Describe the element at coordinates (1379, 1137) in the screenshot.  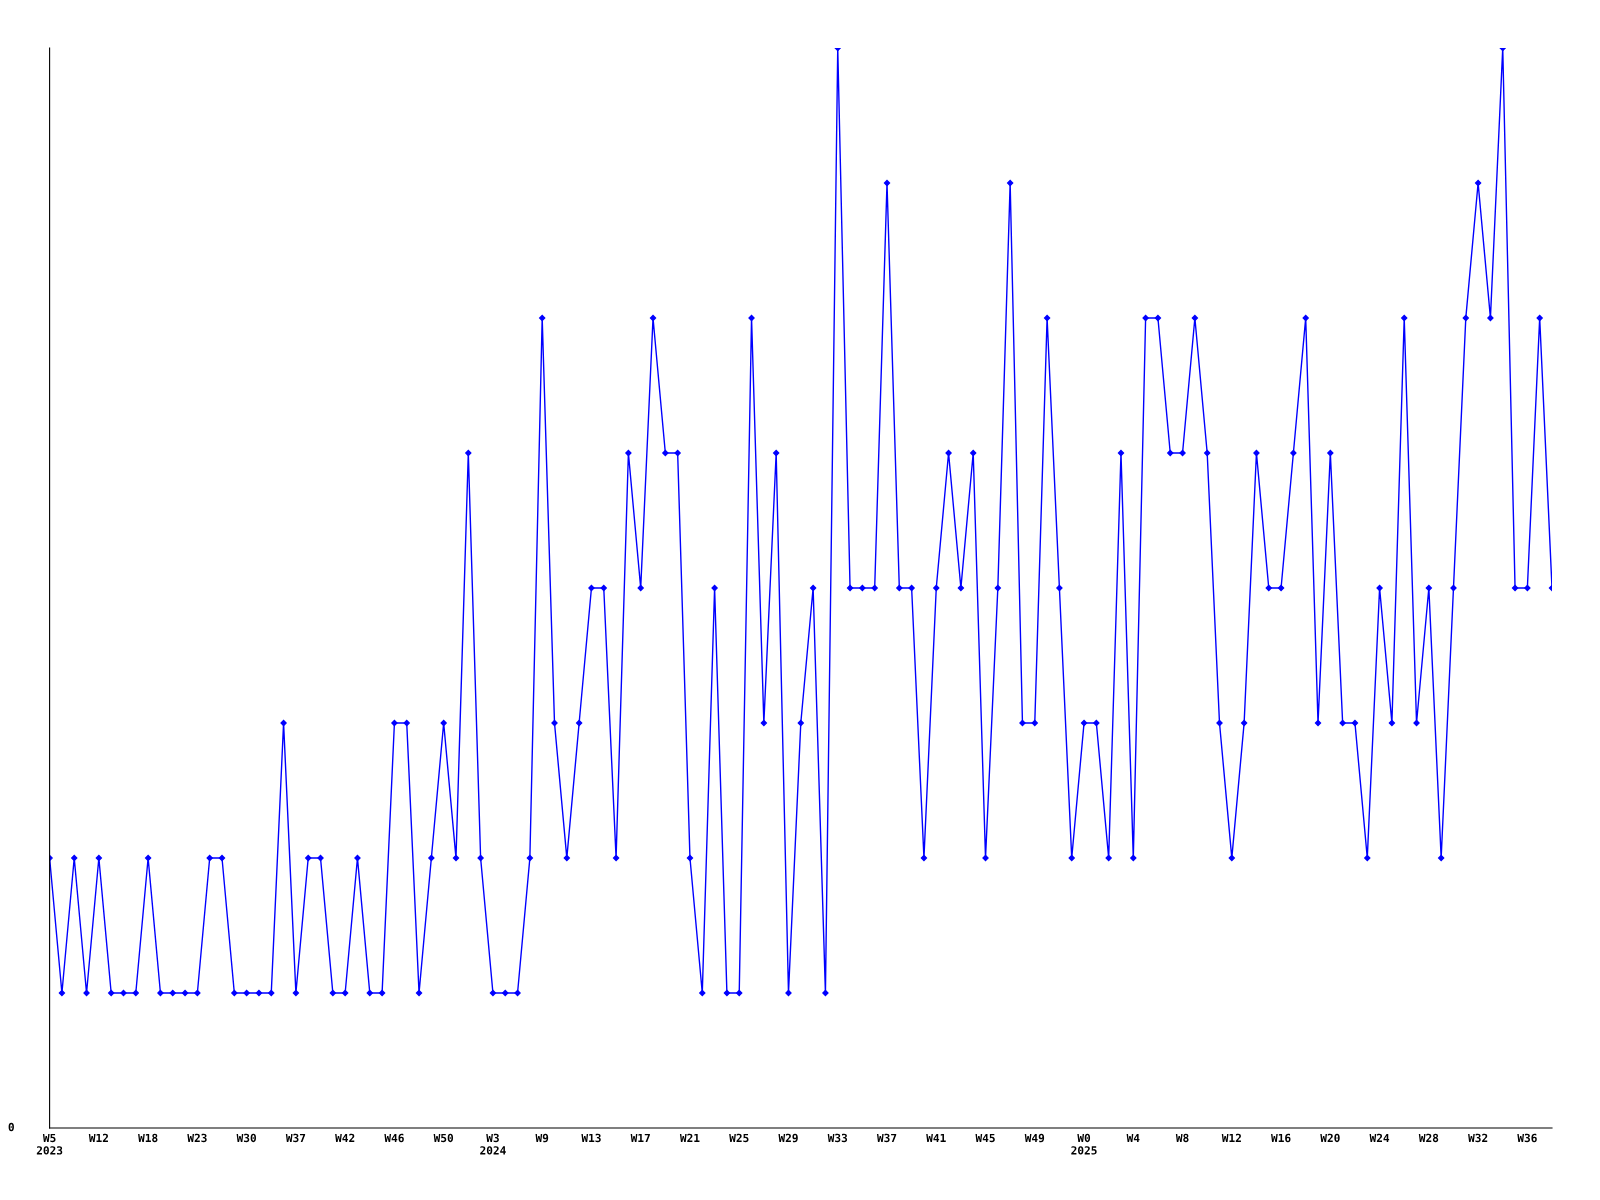
I see `x-tick-label: W24` at that location.